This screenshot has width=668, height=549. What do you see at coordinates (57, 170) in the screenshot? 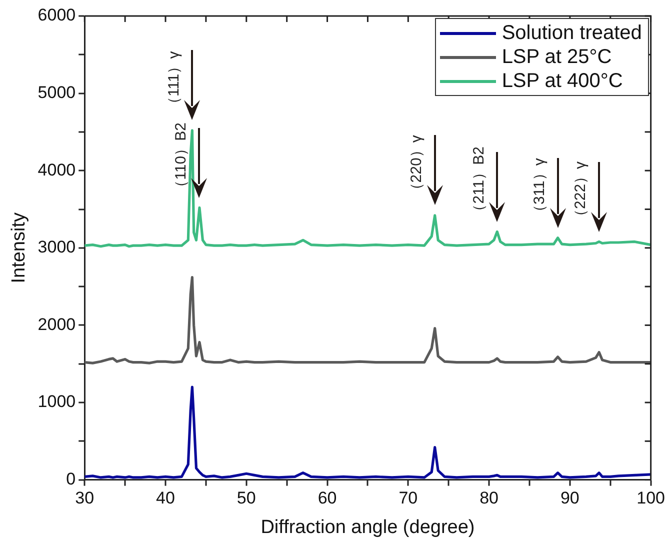
I see `y-tick-label: 4000` at bounding box center [57, 170].